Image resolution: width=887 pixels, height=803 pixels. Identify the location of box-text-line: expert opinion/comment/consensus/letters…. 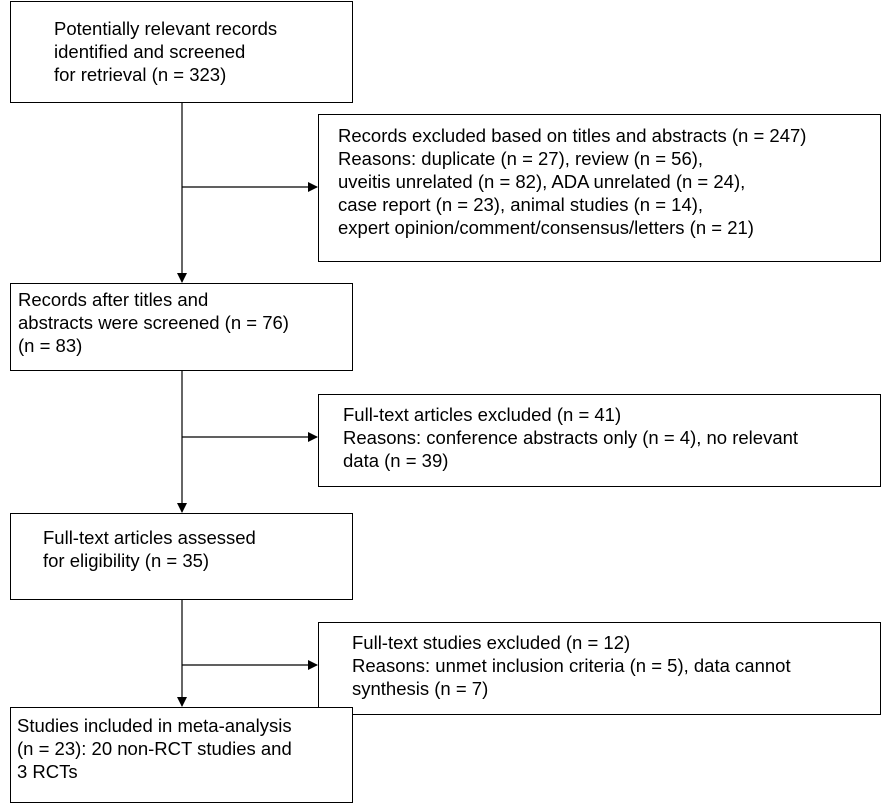
(546, 227).